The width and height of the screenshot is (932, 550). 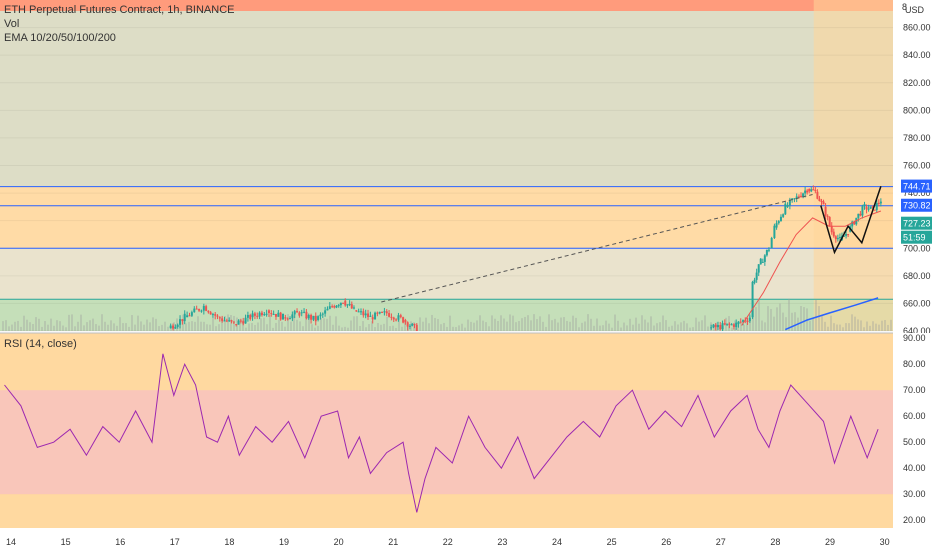 What do you see at coordinates (917, 138) in the screenshot?
I see `price-tick-label: 780.00` at bounding box center [917, 138].